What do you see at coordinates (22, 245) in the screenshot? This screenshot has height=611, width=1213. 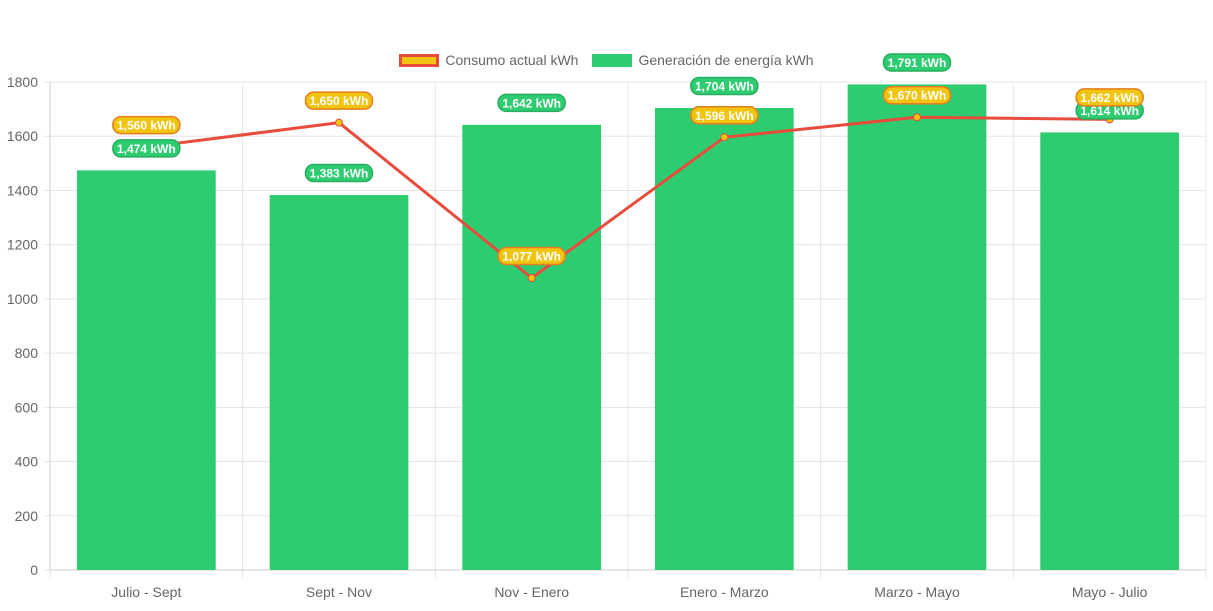 I see `y-tick-label: 1200` at bounding box center [22, 245].